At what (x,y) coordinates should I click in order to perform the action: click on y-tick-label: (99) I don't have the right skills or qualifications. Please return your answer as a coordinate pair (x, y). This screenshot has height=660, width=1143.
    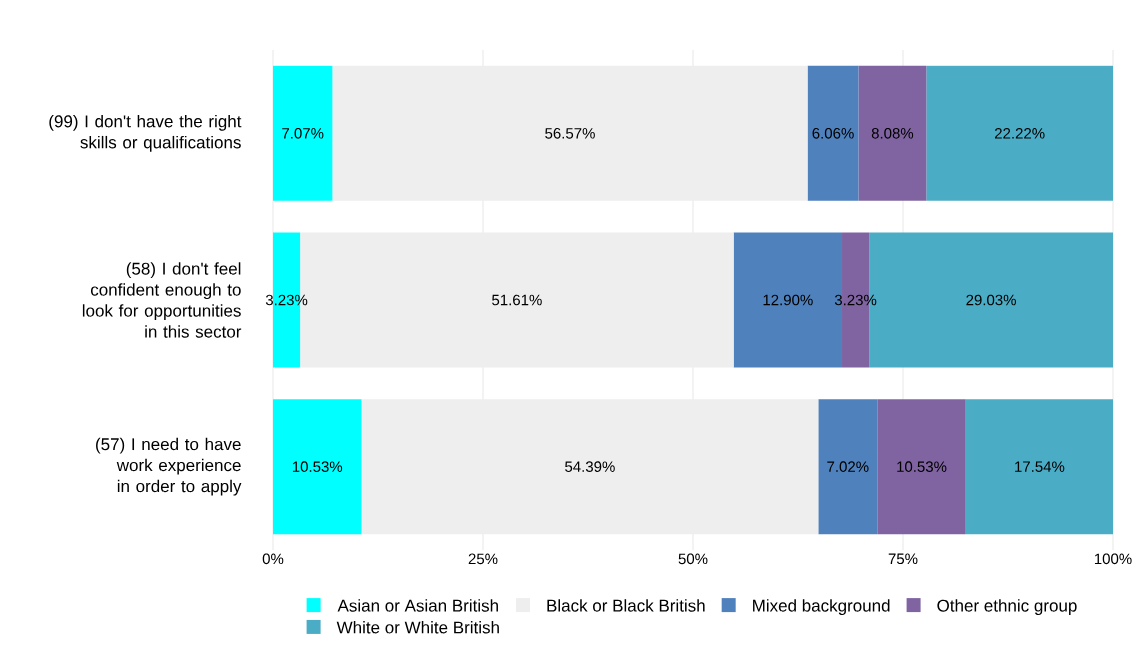
    Looking at the image, I should click on (145, 133).